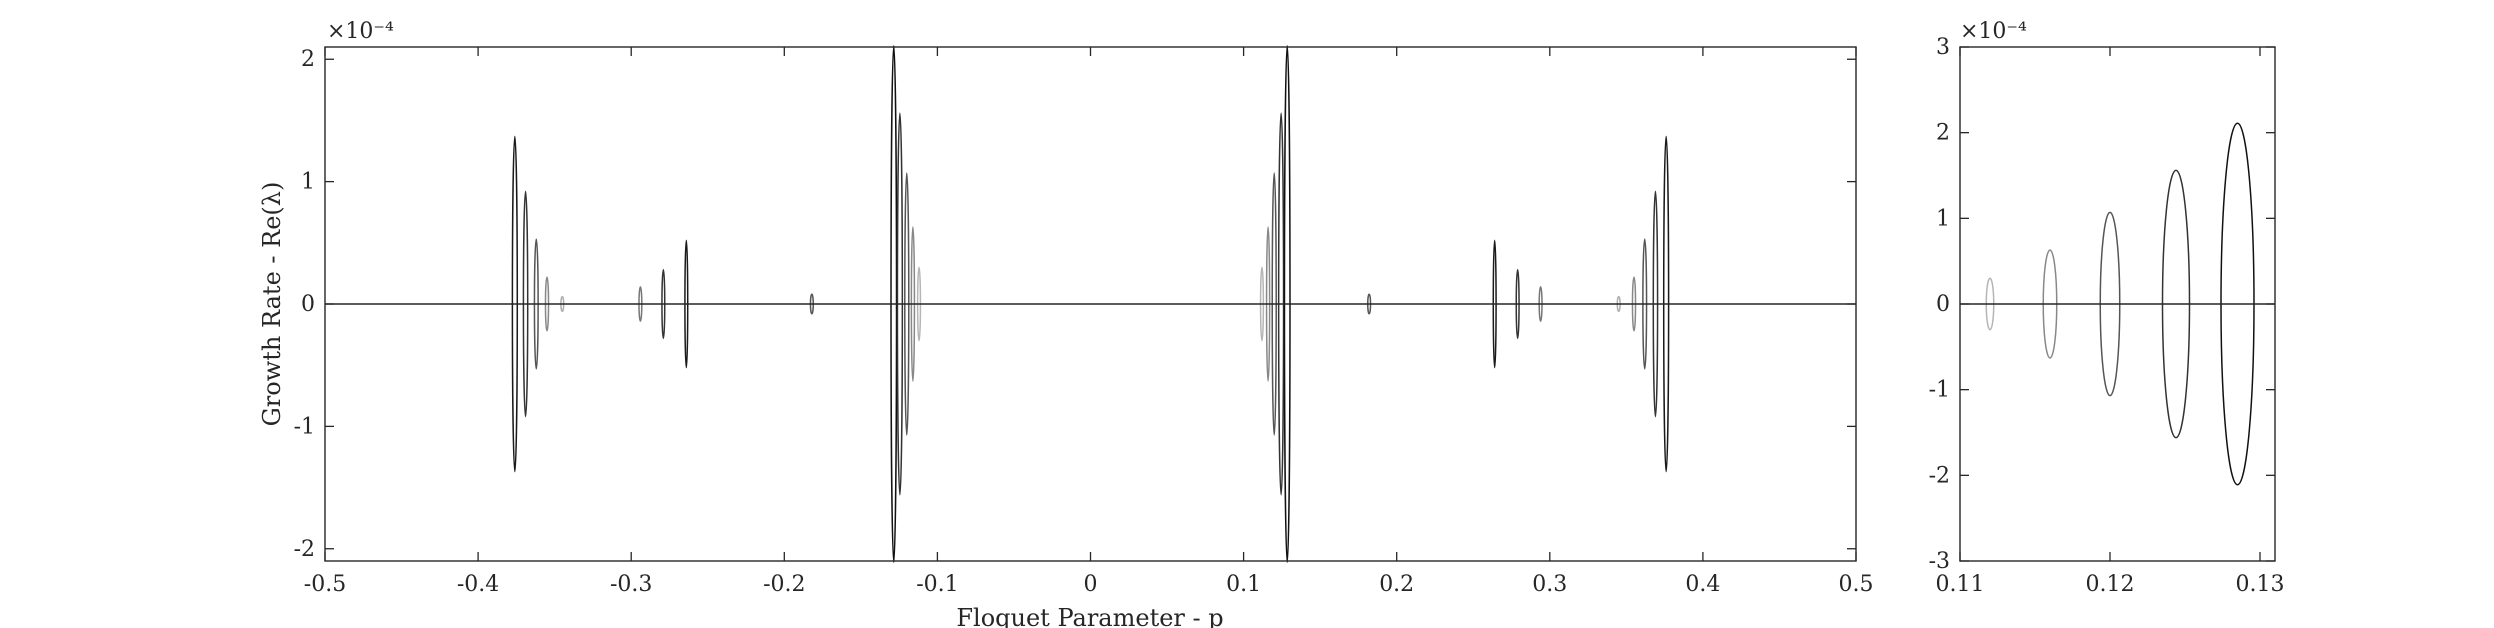  Describe the element at coordinates (1396, 584) in the screenshot. I see `main-x-tick-label-7: 0.2` at that location.